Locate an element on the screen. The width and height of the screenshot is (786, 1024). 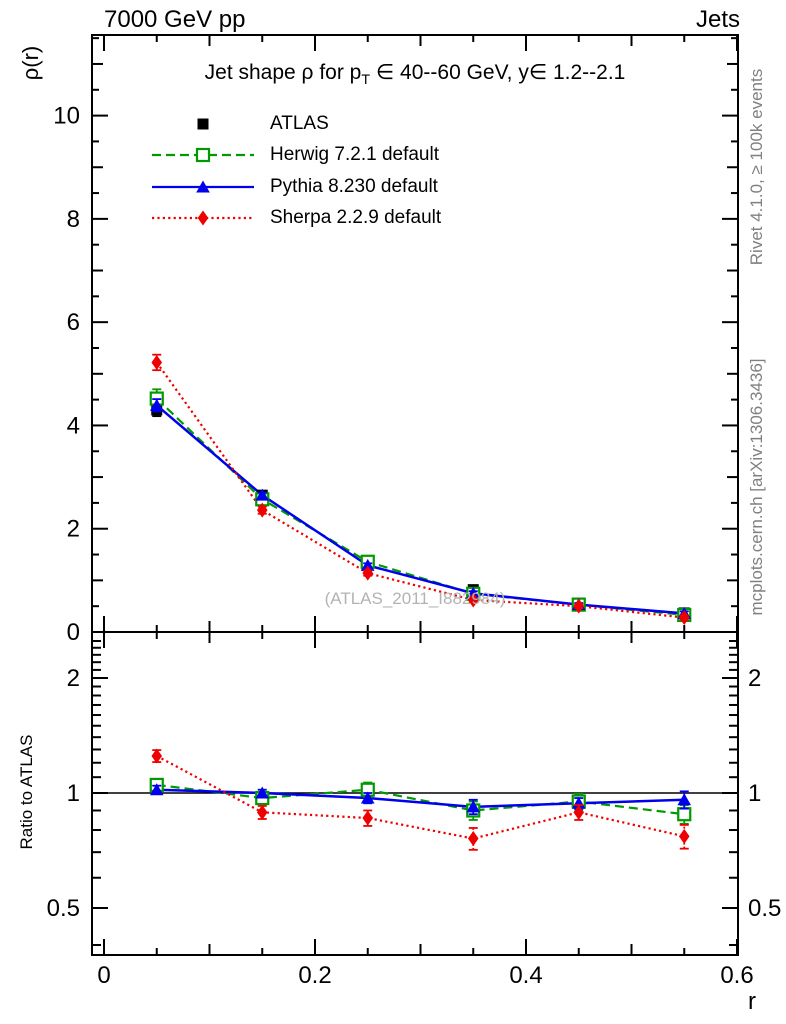
legend-item-sherpa: Sherpa 2.2.9 default is located at coordinates (295, 219).